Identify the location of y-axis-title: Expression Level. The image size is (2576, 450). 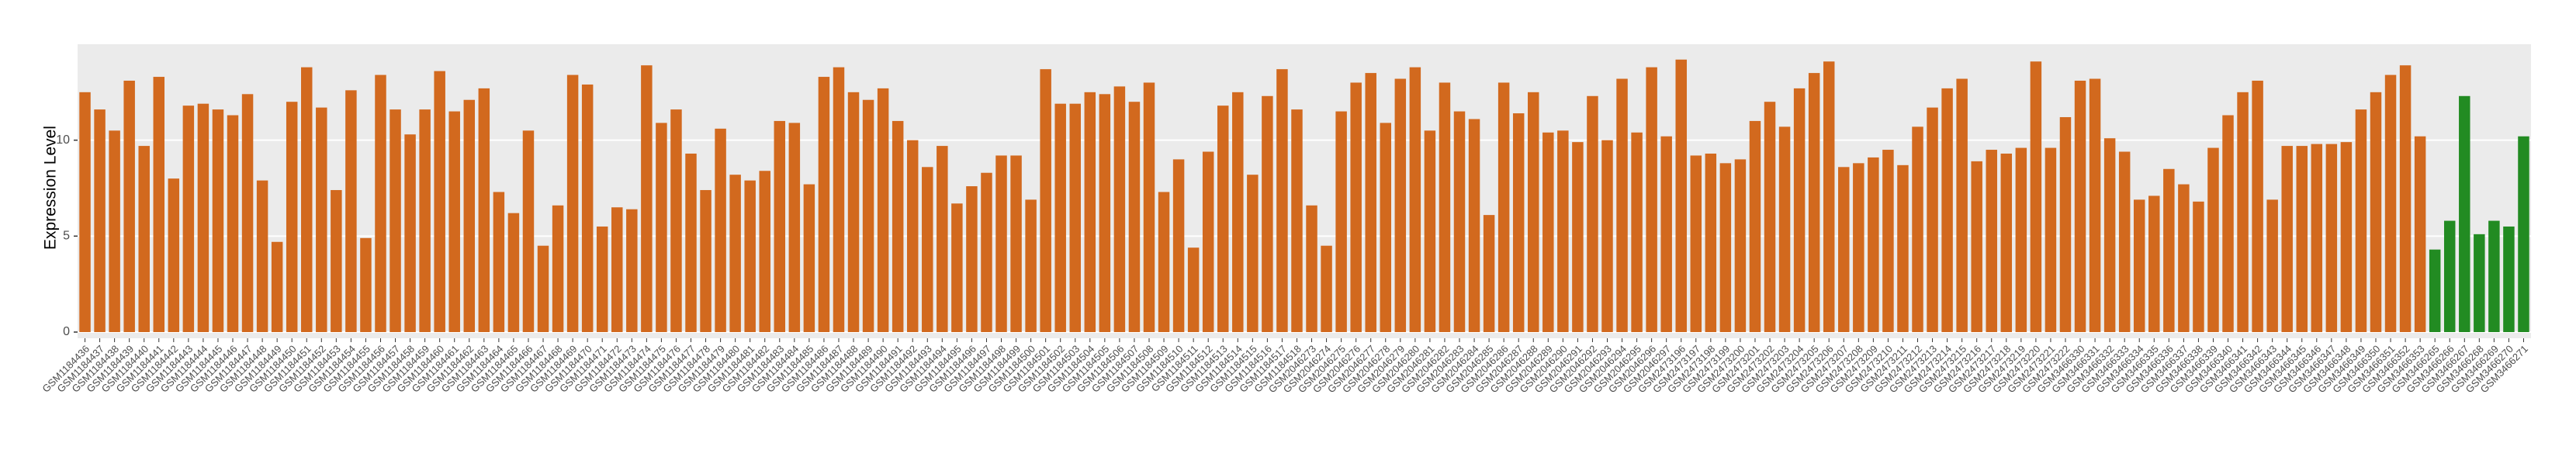
(51, 188).